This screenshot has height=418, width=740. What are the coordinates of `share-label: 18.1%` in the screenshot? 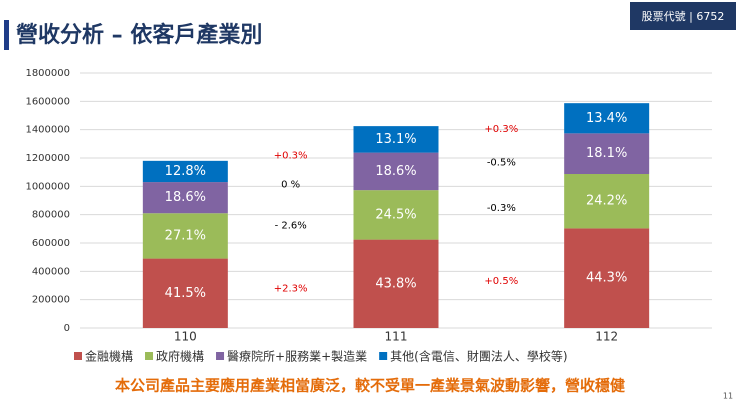 It's located at (606, 153).